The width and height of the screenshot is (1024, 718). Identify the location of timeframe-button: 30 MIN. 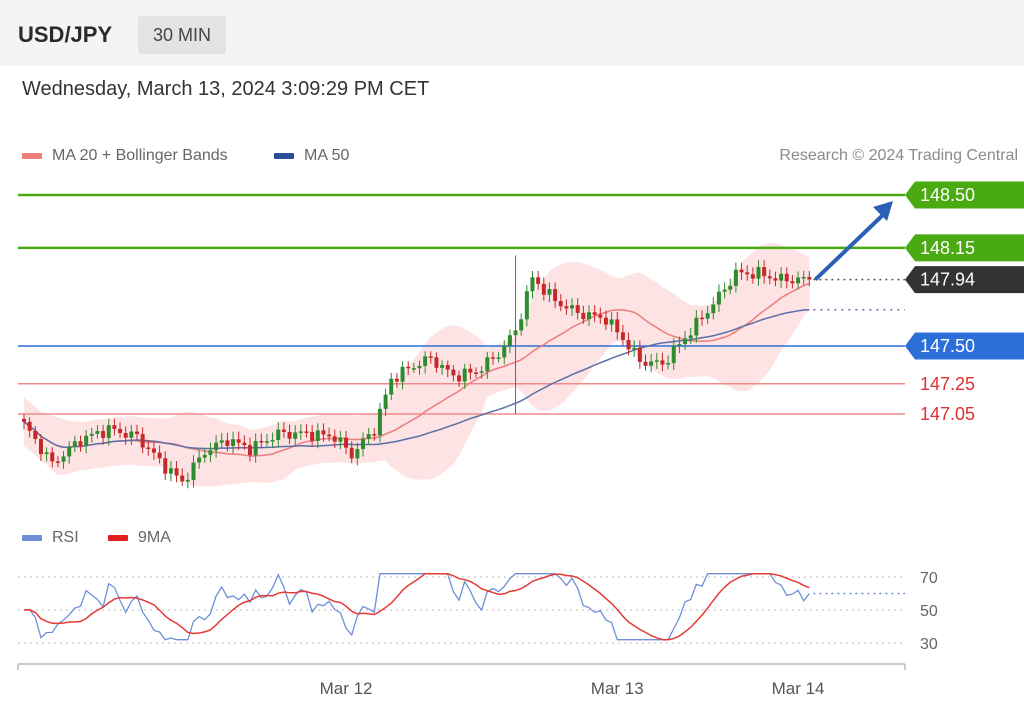
(182, 35).